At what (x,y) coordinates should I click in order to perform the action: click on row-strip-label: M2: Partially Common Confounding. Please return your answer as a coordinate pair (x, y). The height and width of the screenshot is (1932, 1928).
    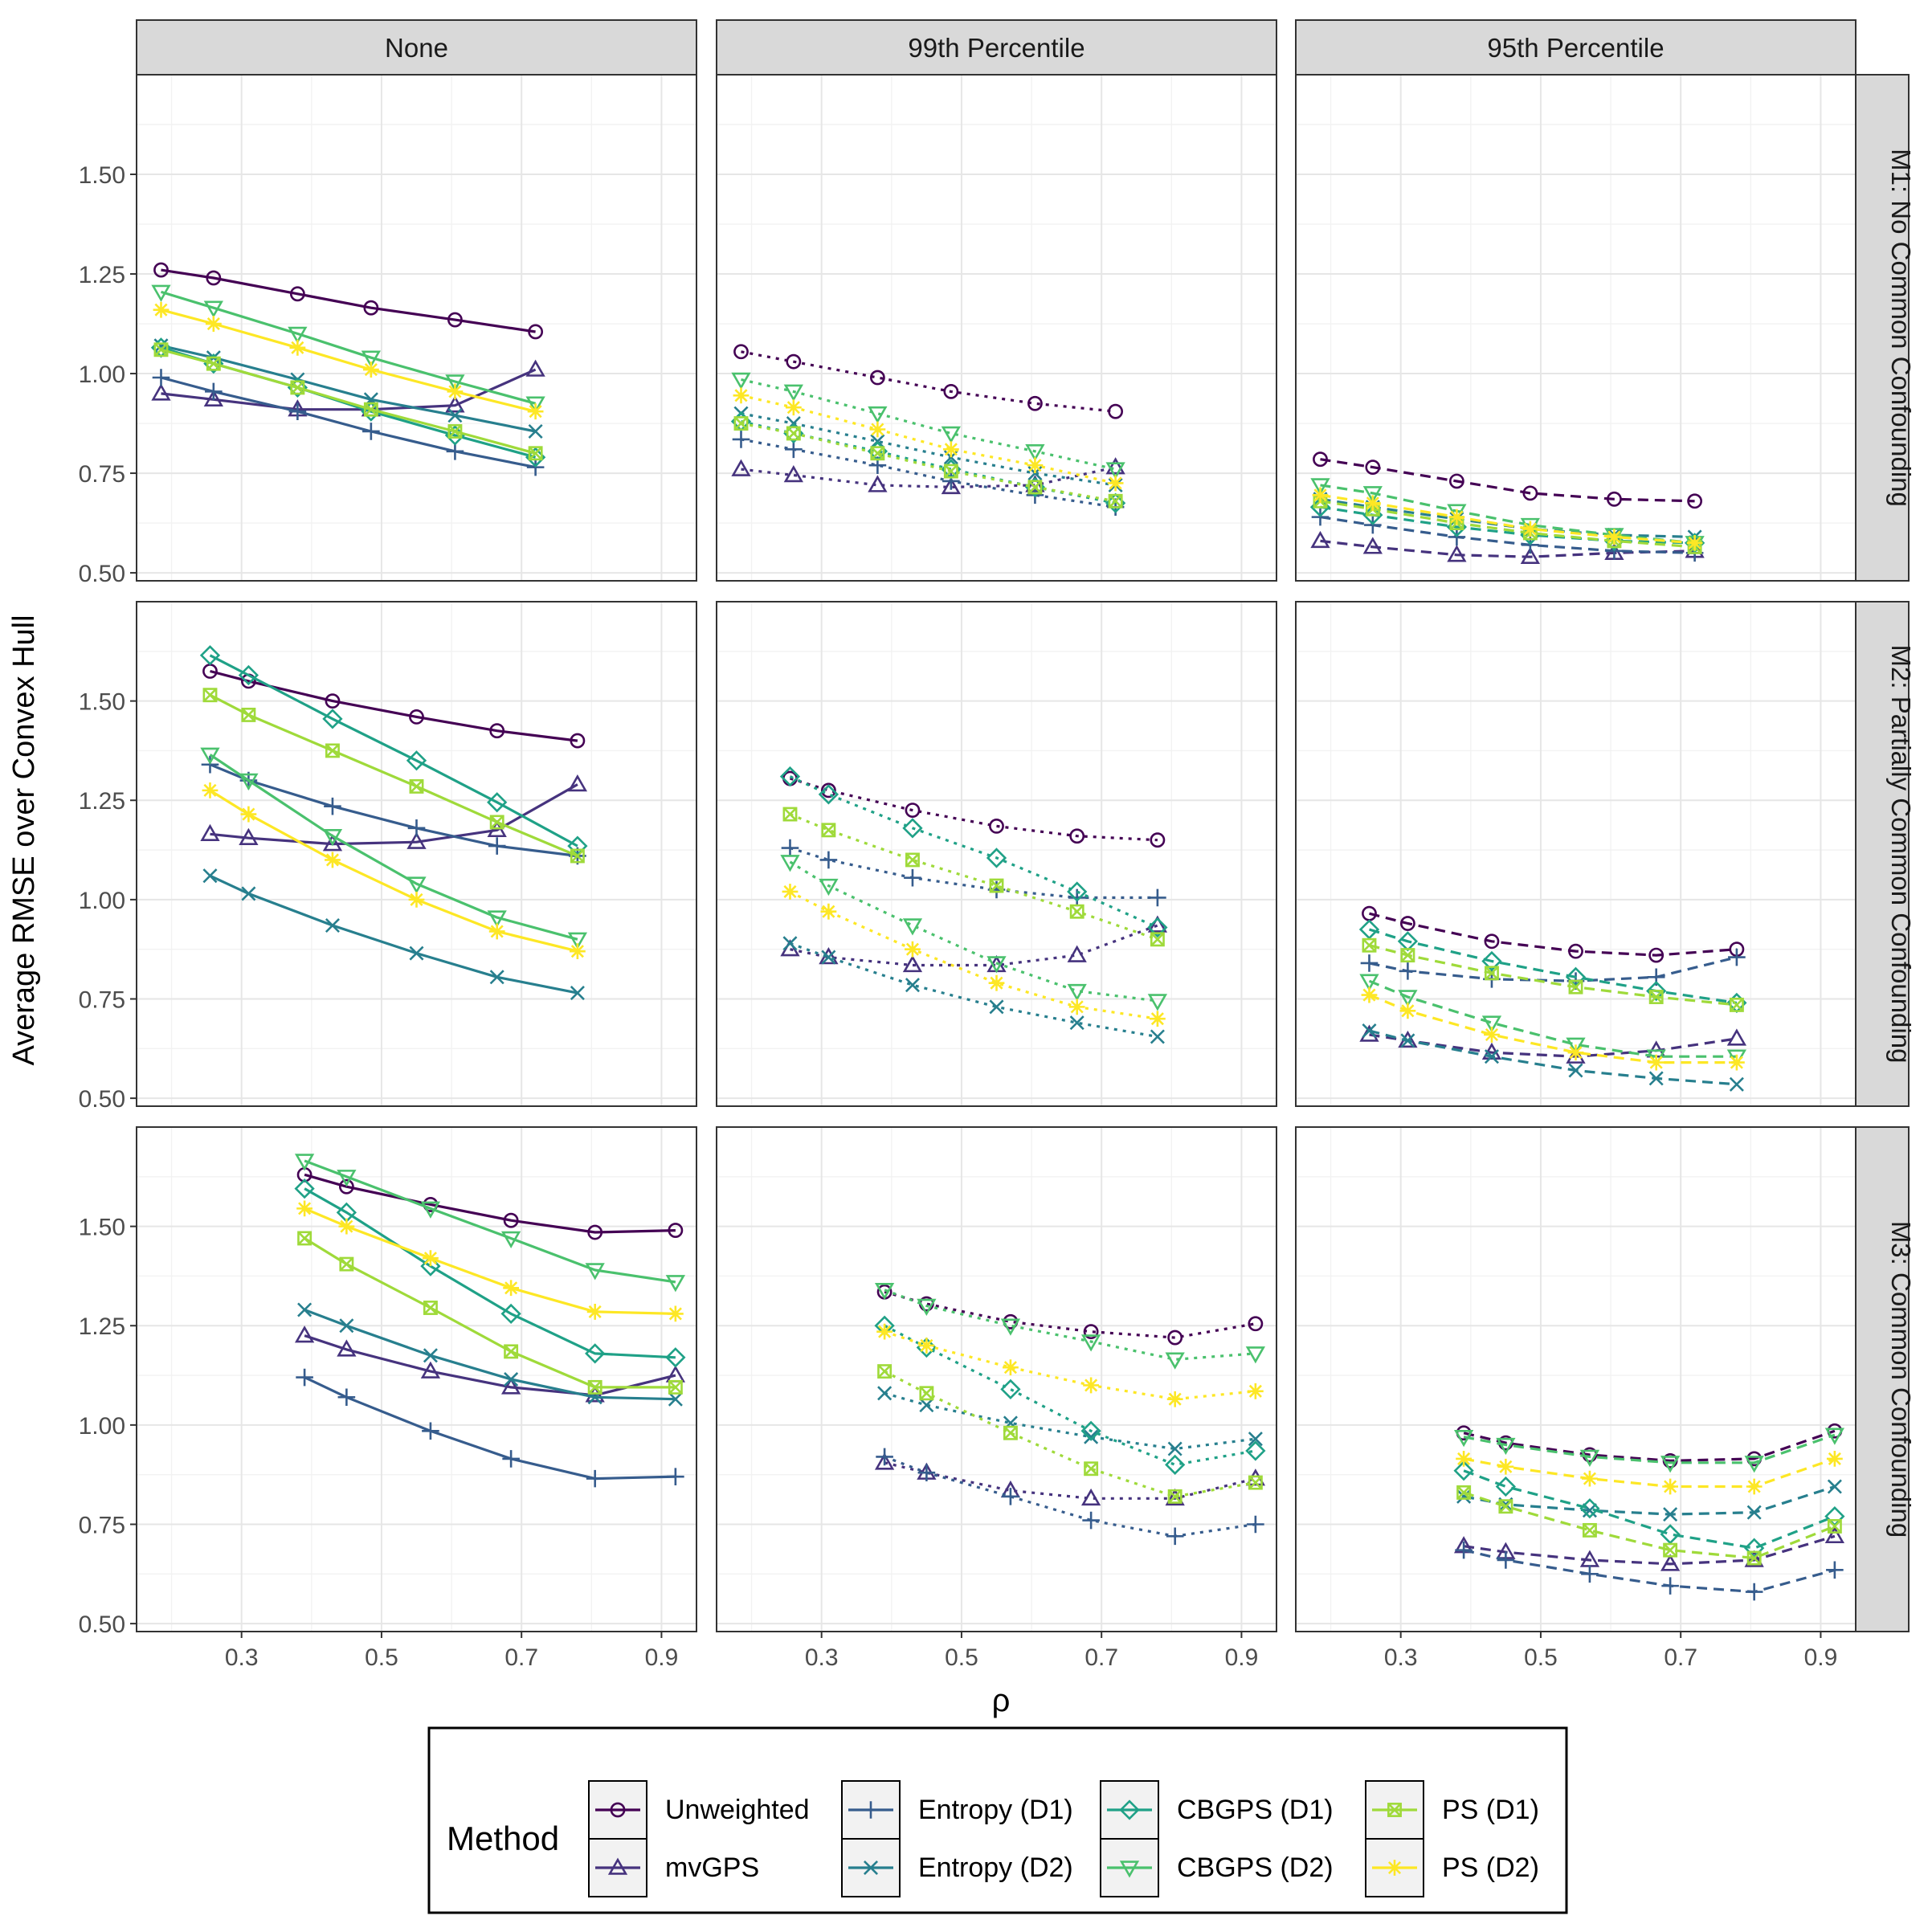
    Looking at the image, I should click on (1901, 854).